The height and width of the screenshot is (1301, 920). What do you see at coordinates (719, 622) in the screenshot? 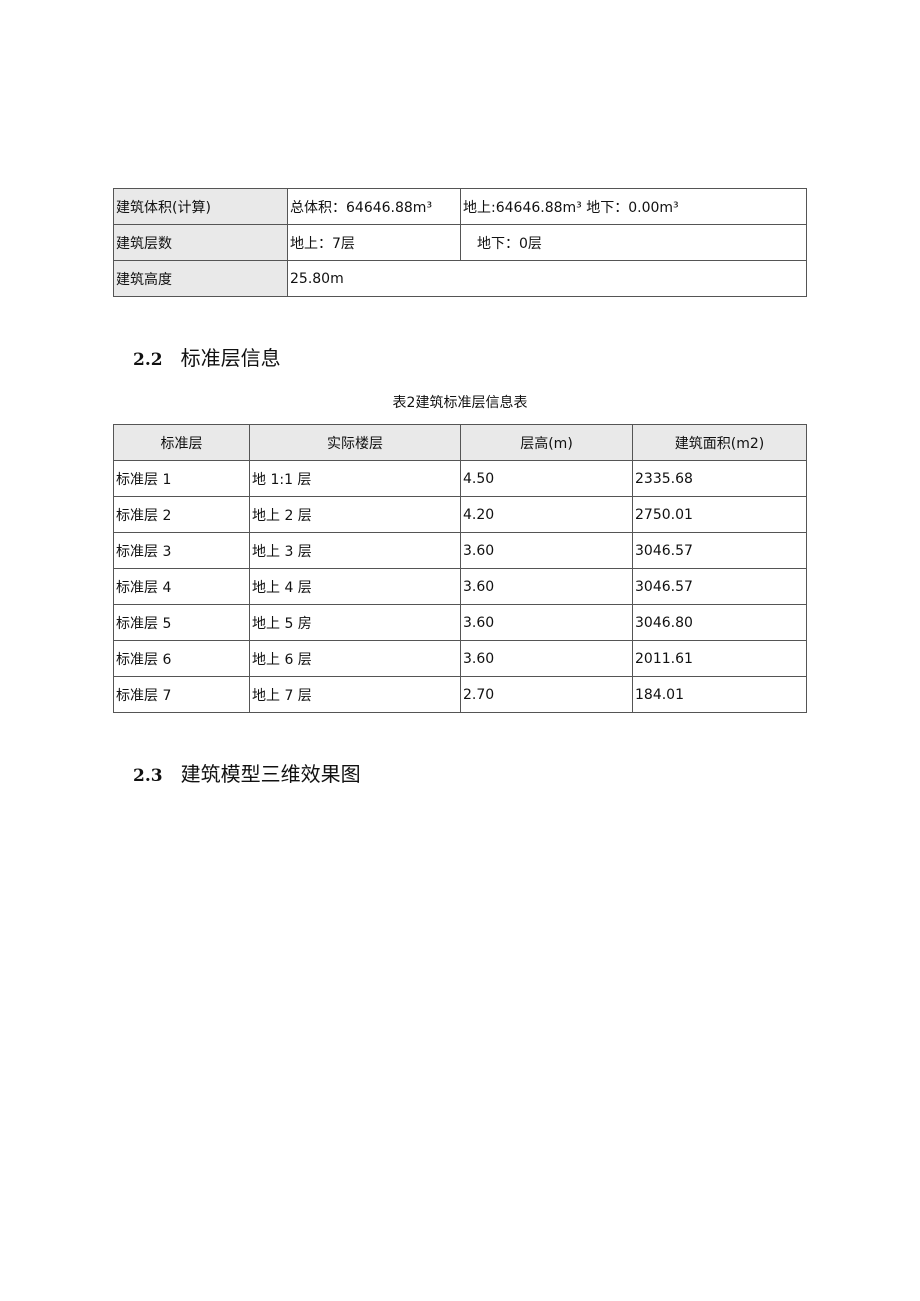
I see `table-cell: 3046.80` at bounding box center [719, 622].